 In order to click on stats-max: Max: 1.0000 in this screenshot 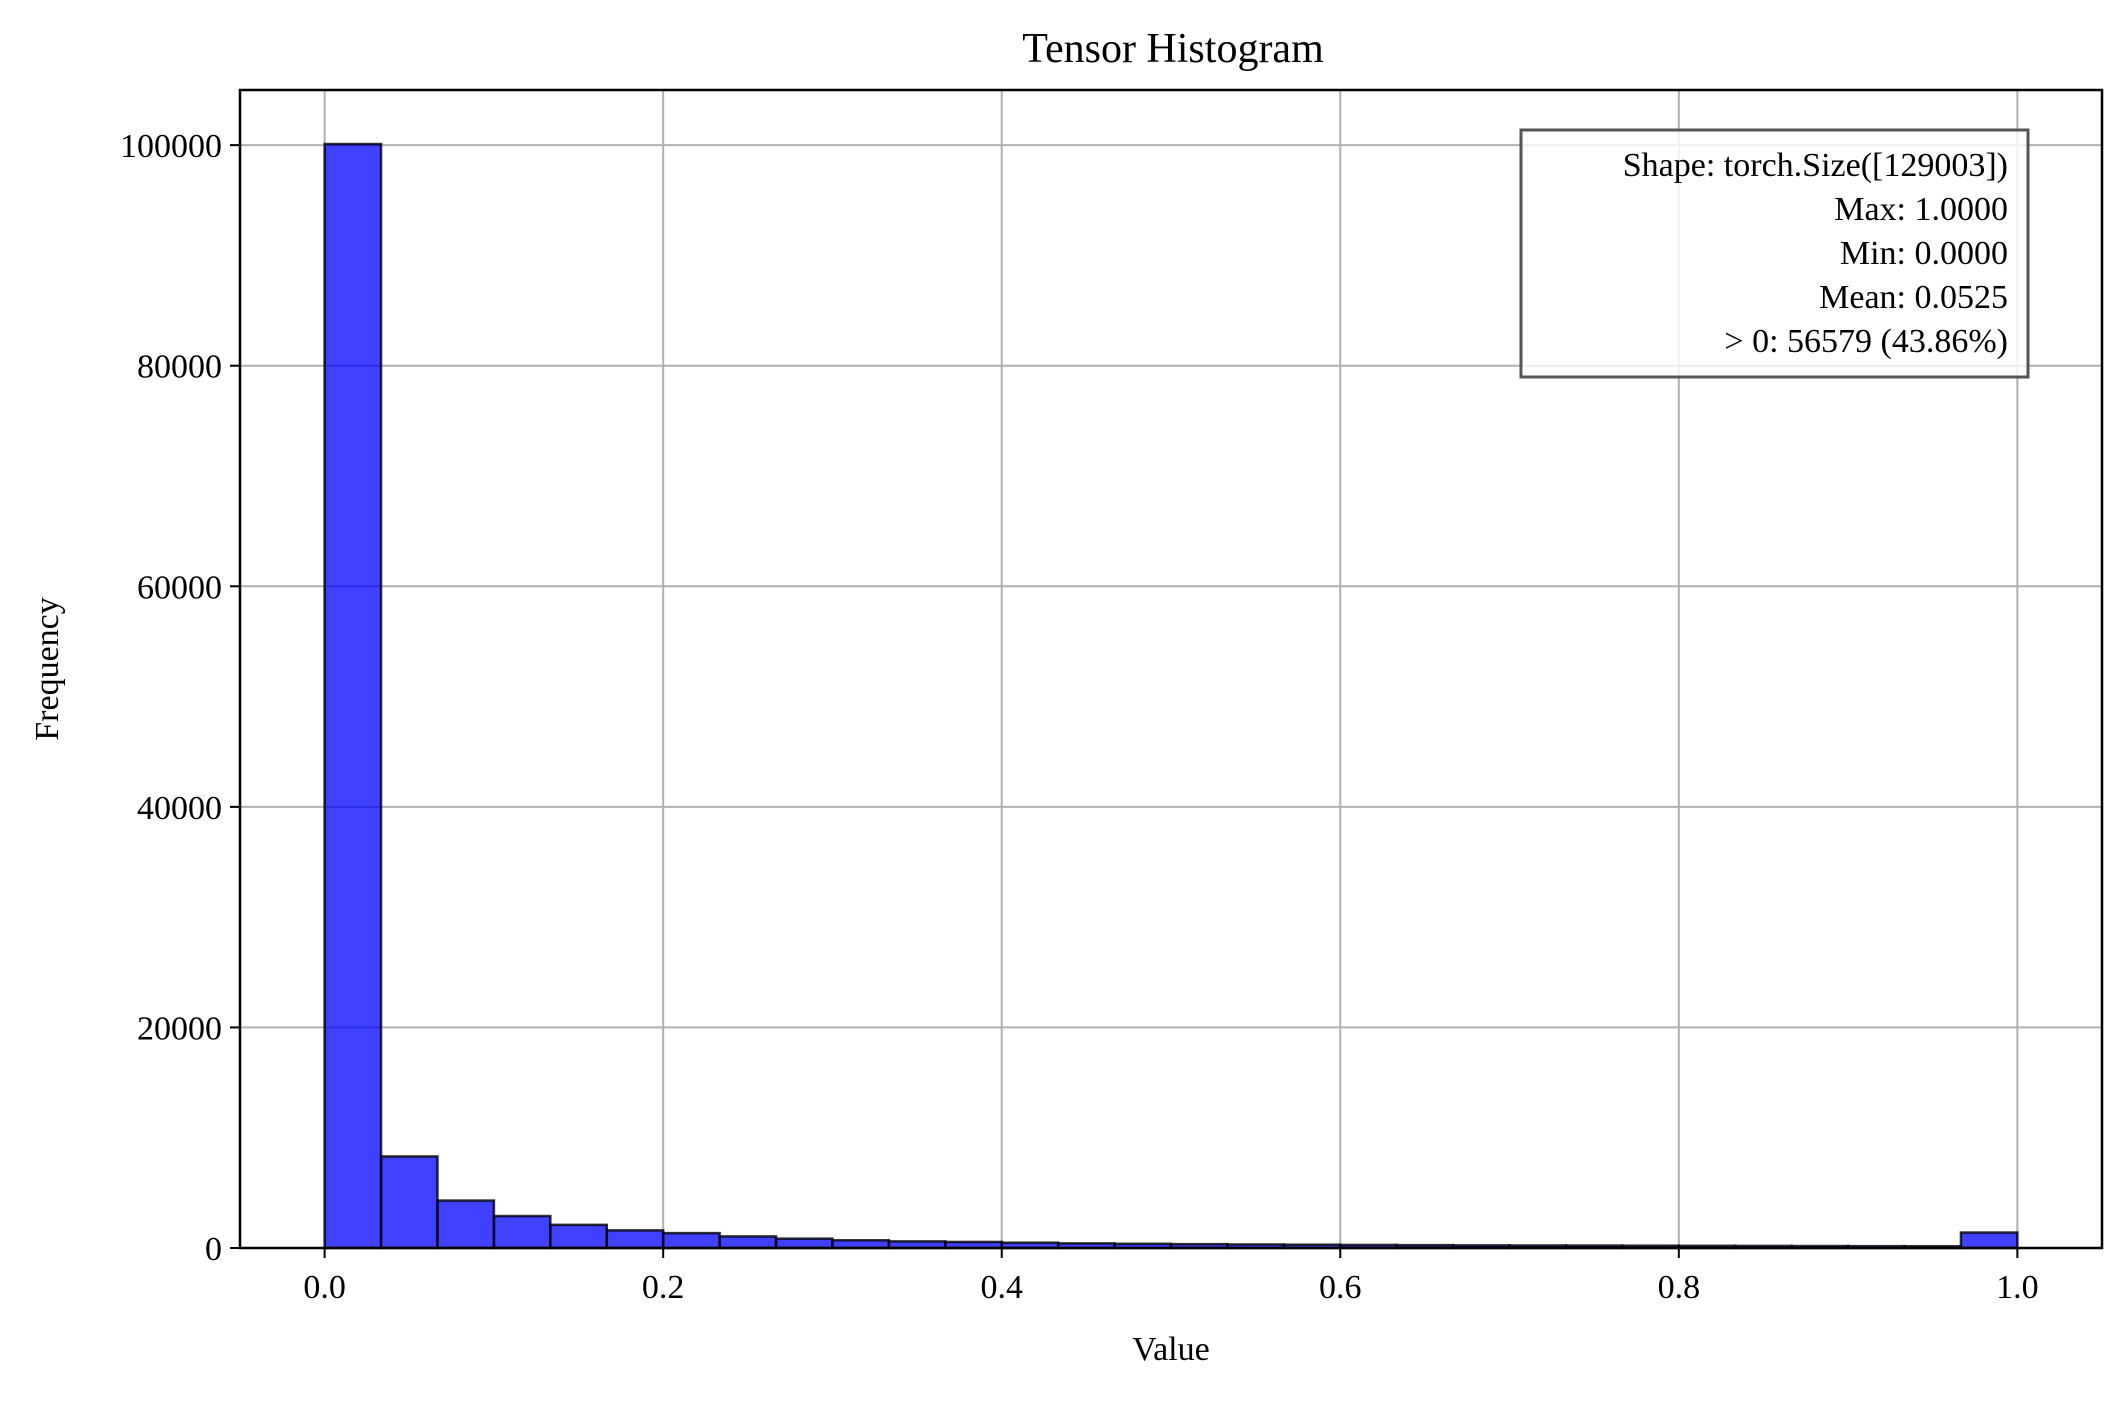, I will do `click(1921, 209)`.